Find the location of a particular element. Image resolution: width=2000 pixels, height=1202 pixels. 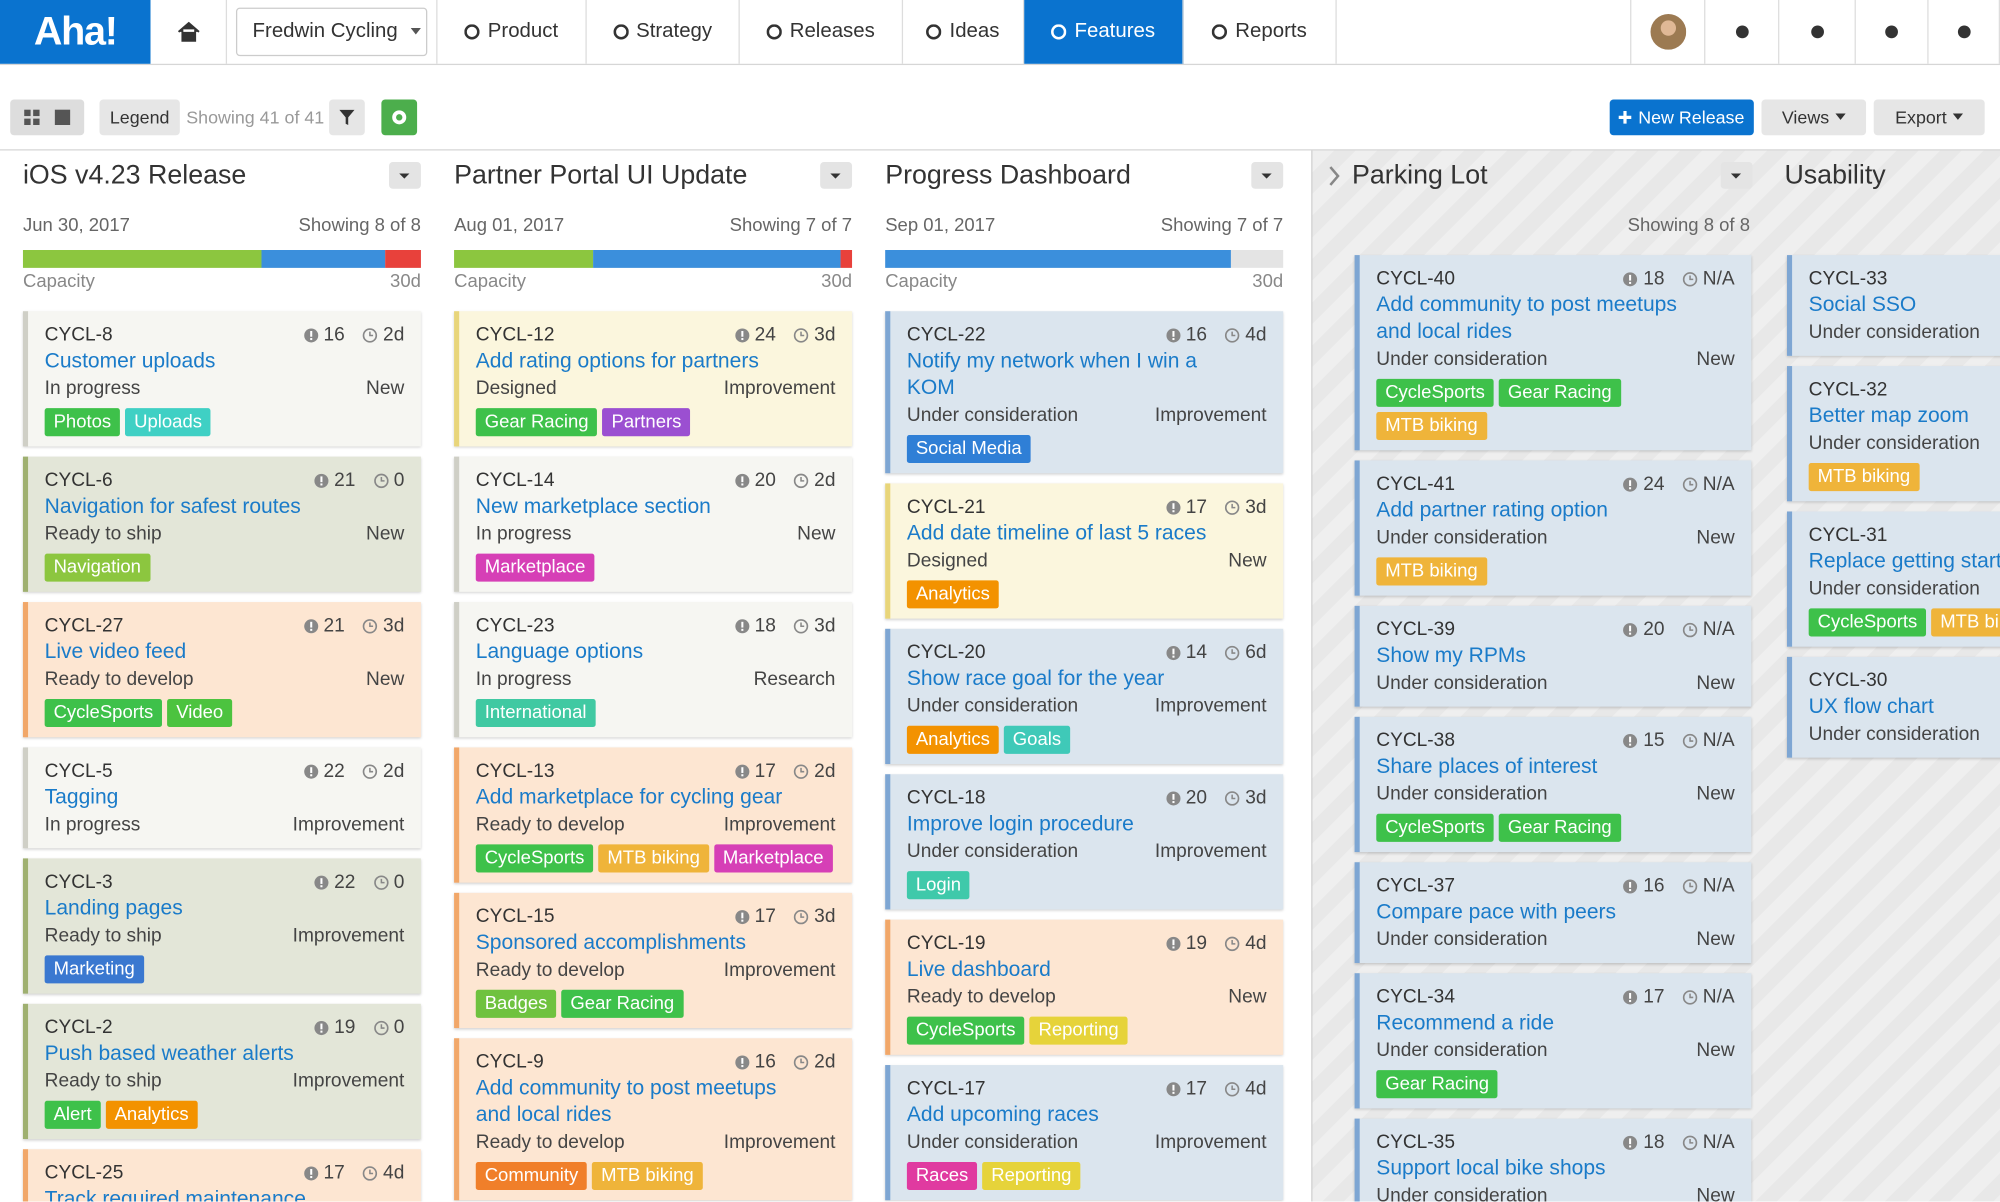

feature-title: Language options is located at coordinates (559, 652).